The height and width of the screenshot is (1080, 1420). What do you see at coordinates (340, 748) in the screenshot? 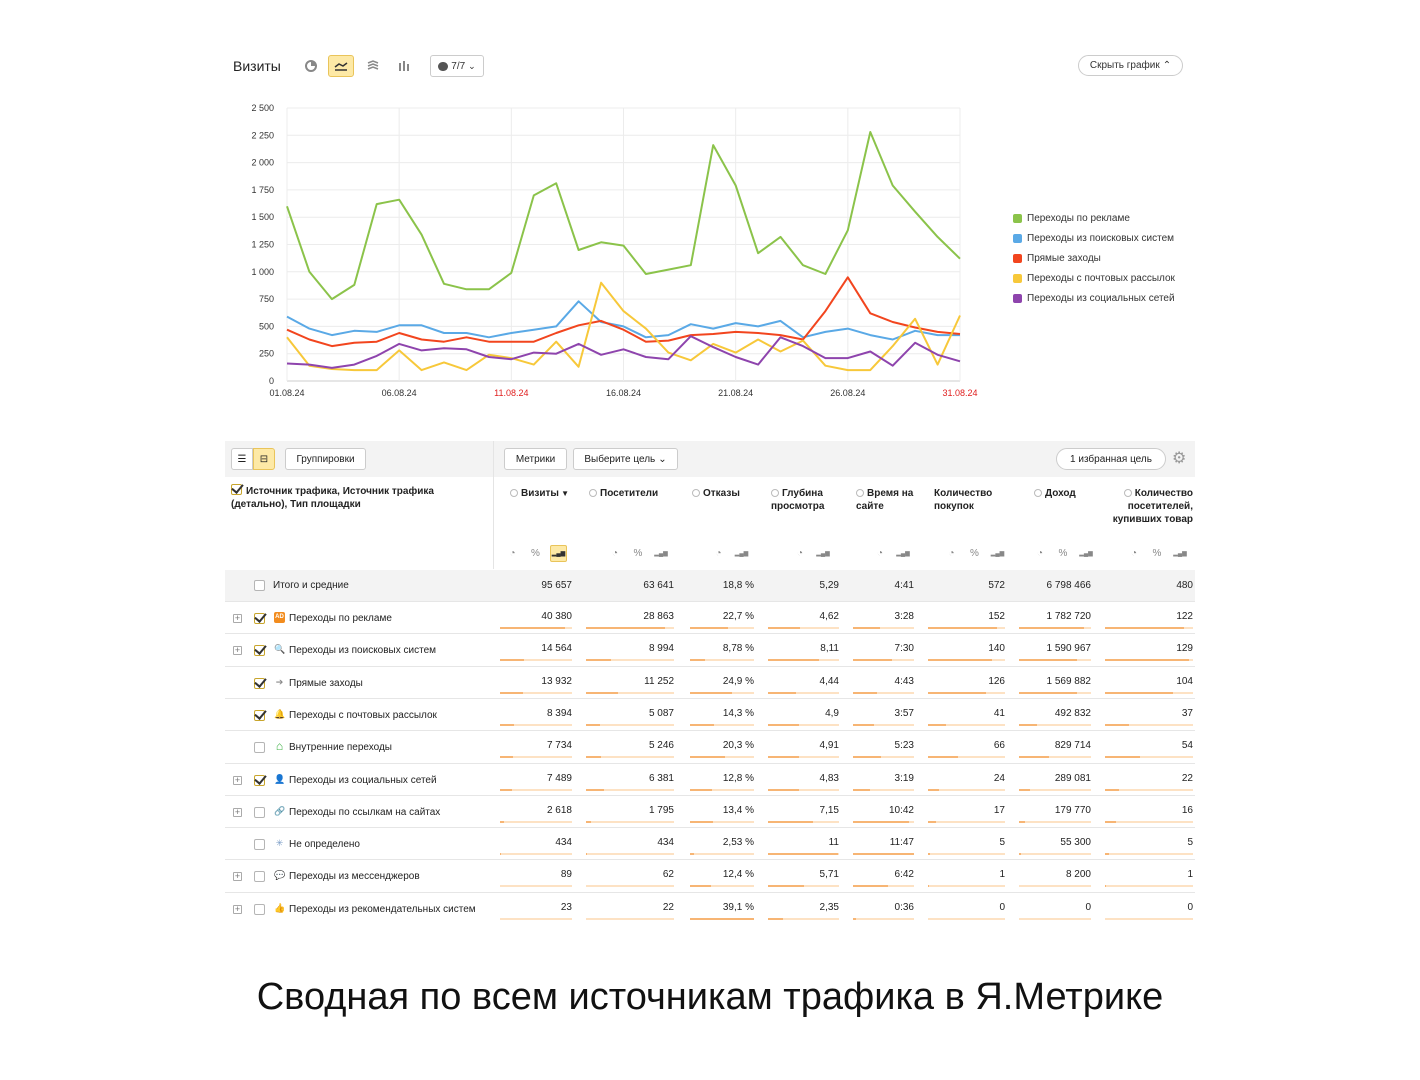
I see `row-label: Внутренние переходы` at bounding box center [340, 748].